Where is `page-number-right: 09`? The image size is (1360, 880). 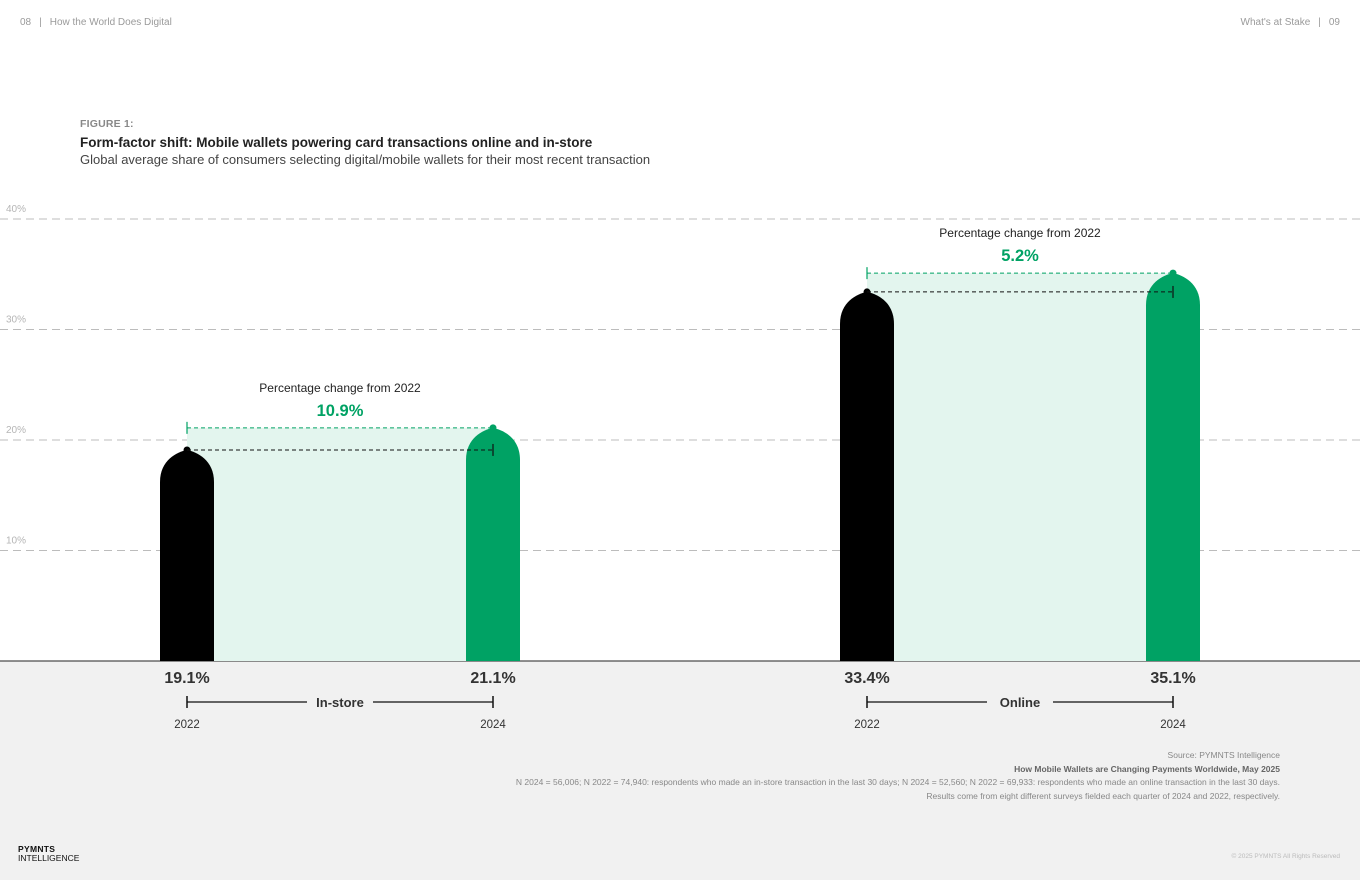 page-number-right: 09 is located at coordinates (1334, 22).